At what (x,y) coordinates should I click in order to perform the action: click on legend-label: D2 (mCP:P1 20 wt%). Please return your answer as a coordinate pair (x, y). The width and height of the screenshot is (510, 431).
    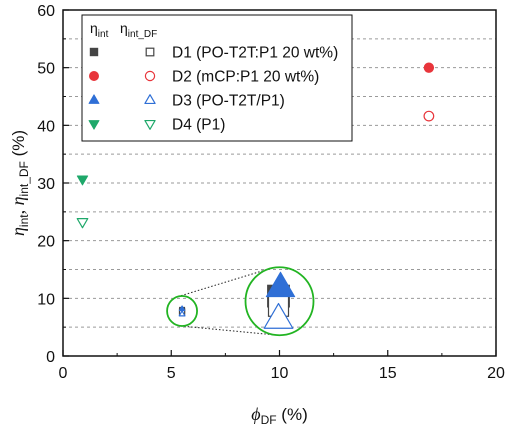
    Looking at the image, I should click on (245, 77).